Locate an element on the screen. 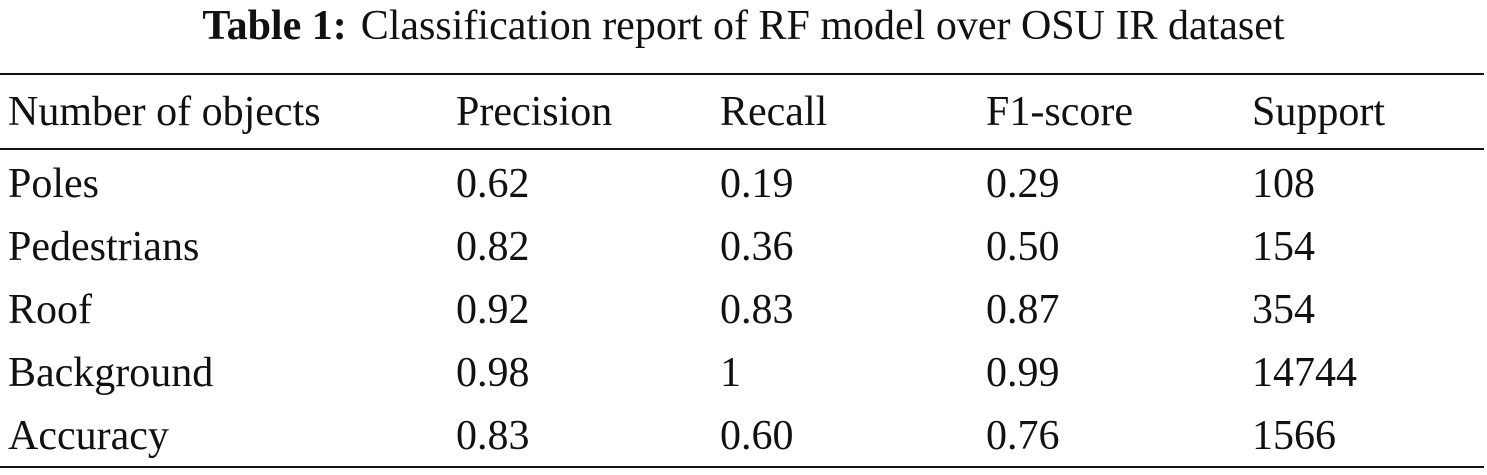 The image size is (1487, 475). table-bottom-rule is located at coordinates (742, 467).